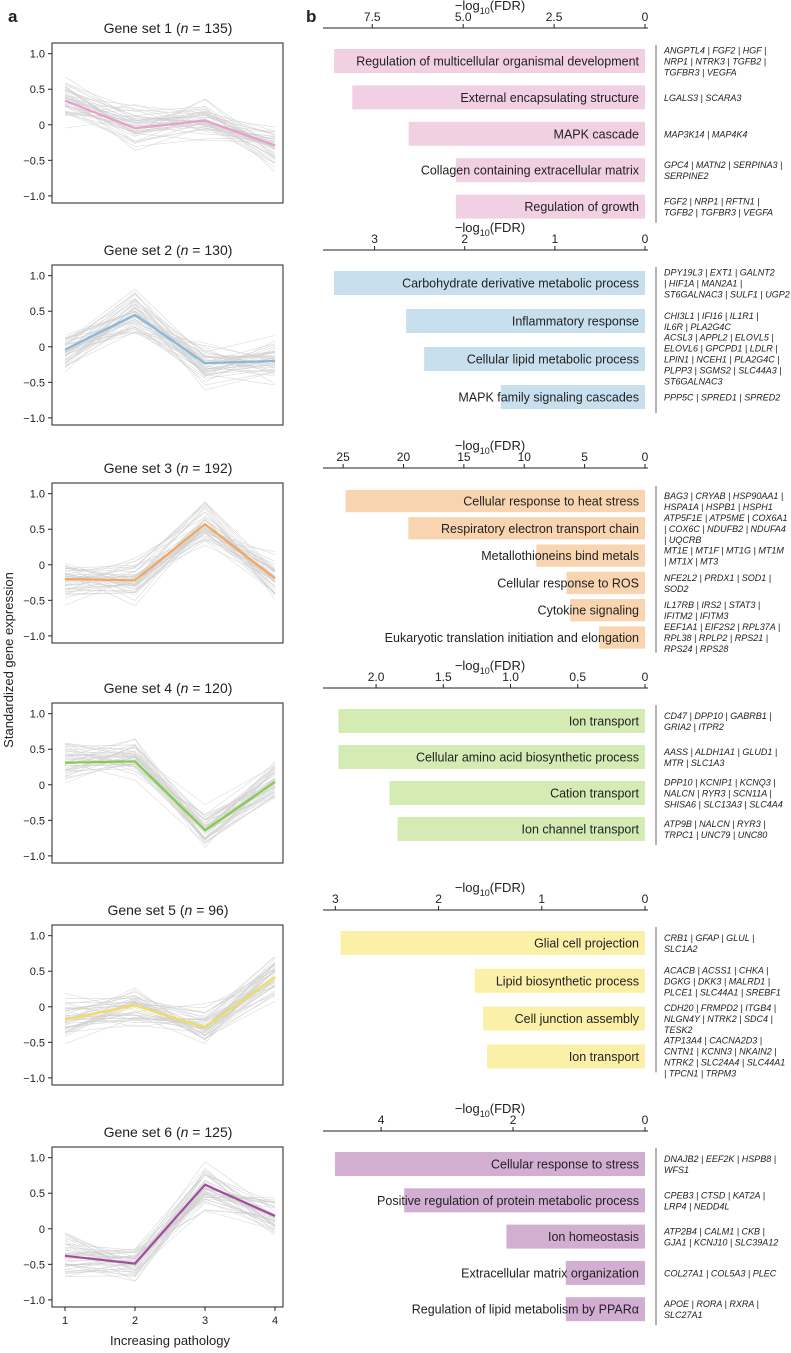 This screenshot has height=1353, width=791. Describe the element at coordinates (575, 322) in the screenshot. I see `bar-term-label: Inflammatory response` at that location.